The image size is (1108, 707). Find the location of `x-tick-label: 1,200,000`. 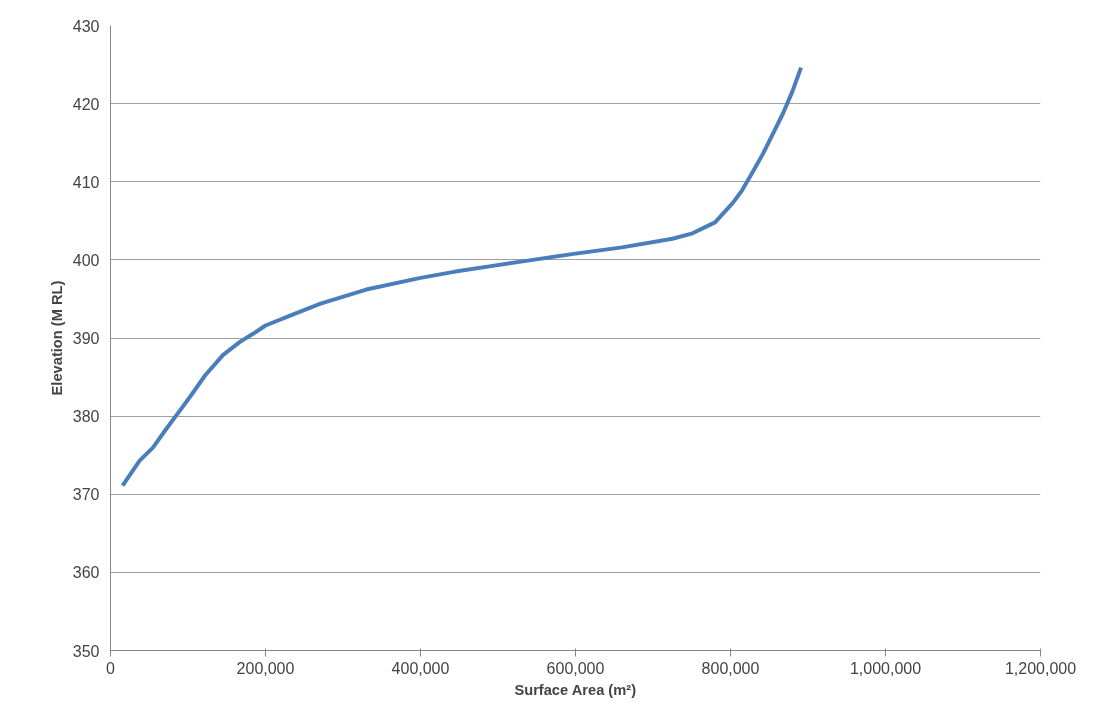

x-tick-label: 1,200,000 is located at coordinates (1040, 668).